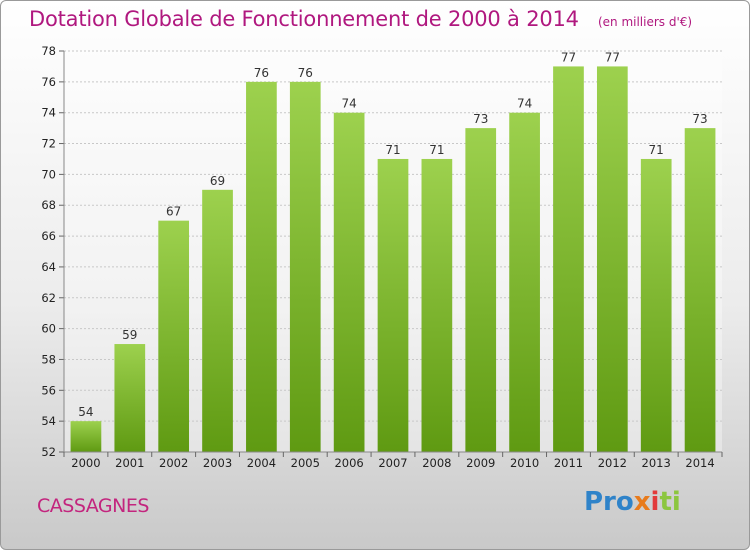  What do you see at coordinates (217, 321) in the screenshot?
I see `bar-2003` at bounding box center [217, 321].